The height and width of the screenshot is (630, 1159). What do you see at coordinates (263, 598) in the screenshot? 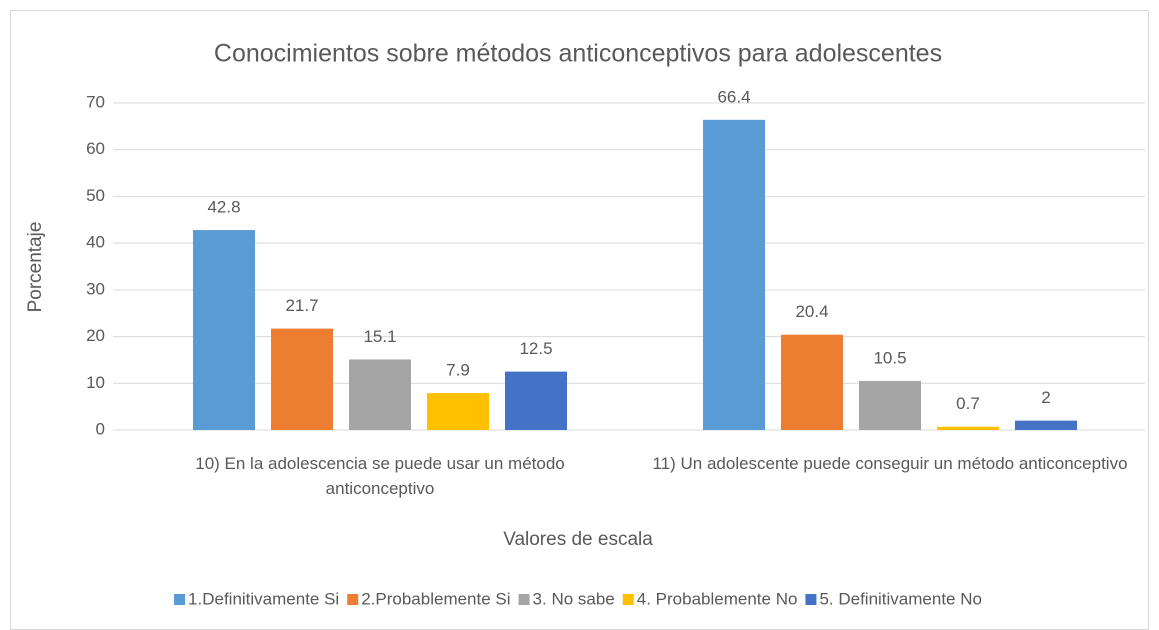
I see `legend-label: 1.Definitivamente Si` at bounding box center [263, 598].